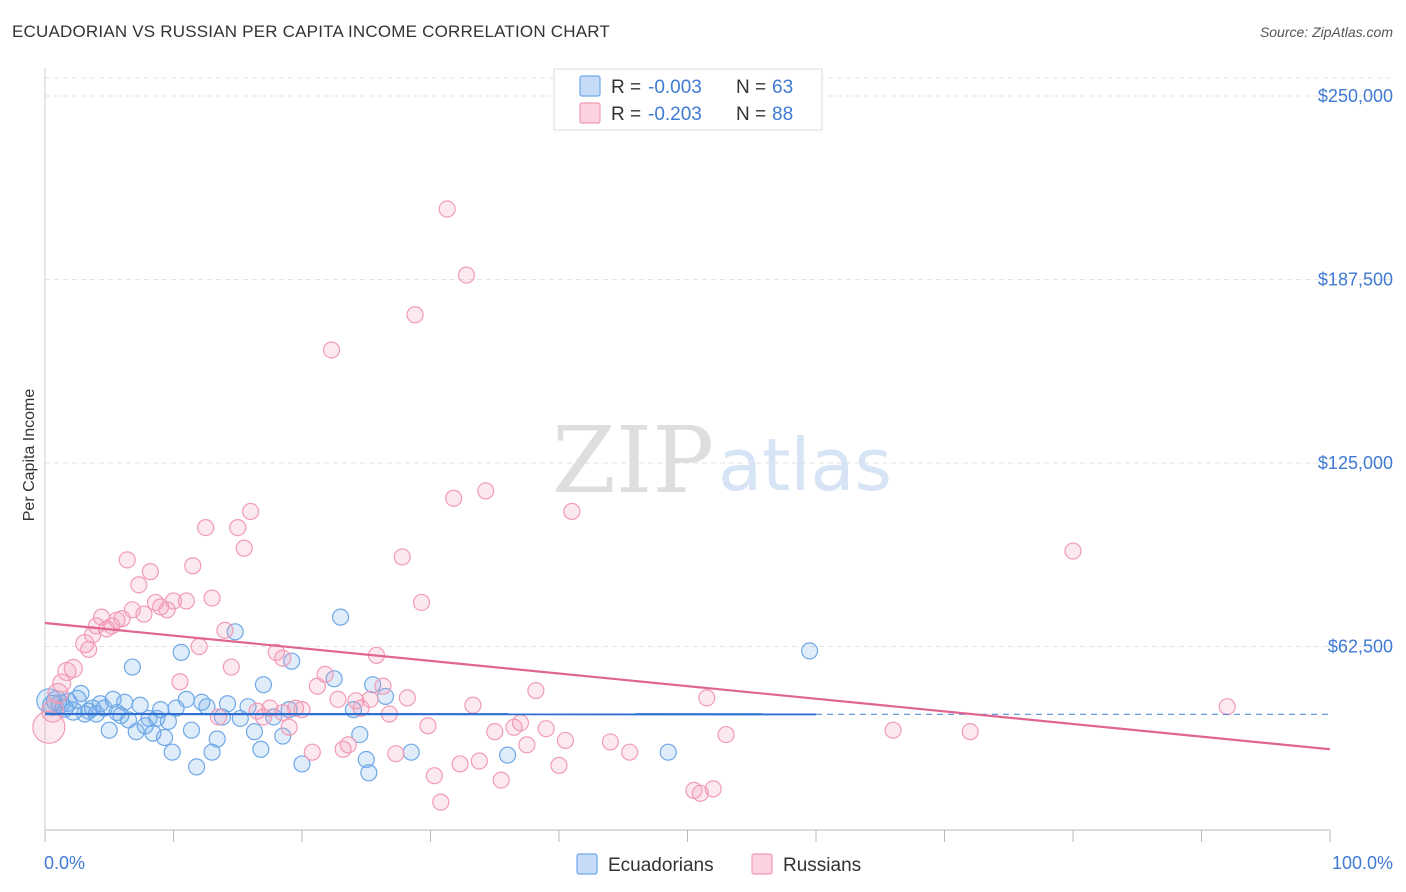  I want to click on legend-r-label-1: R =, so click(626, 114).